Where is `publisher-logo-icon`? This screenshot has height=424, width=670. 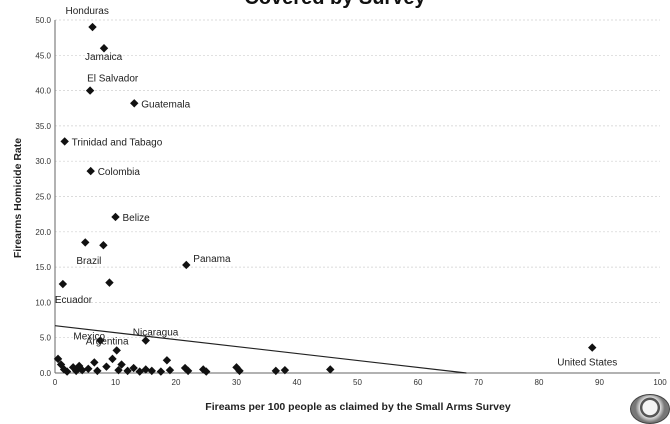 publisher-logo-icon is located at coordinates (650, 409).